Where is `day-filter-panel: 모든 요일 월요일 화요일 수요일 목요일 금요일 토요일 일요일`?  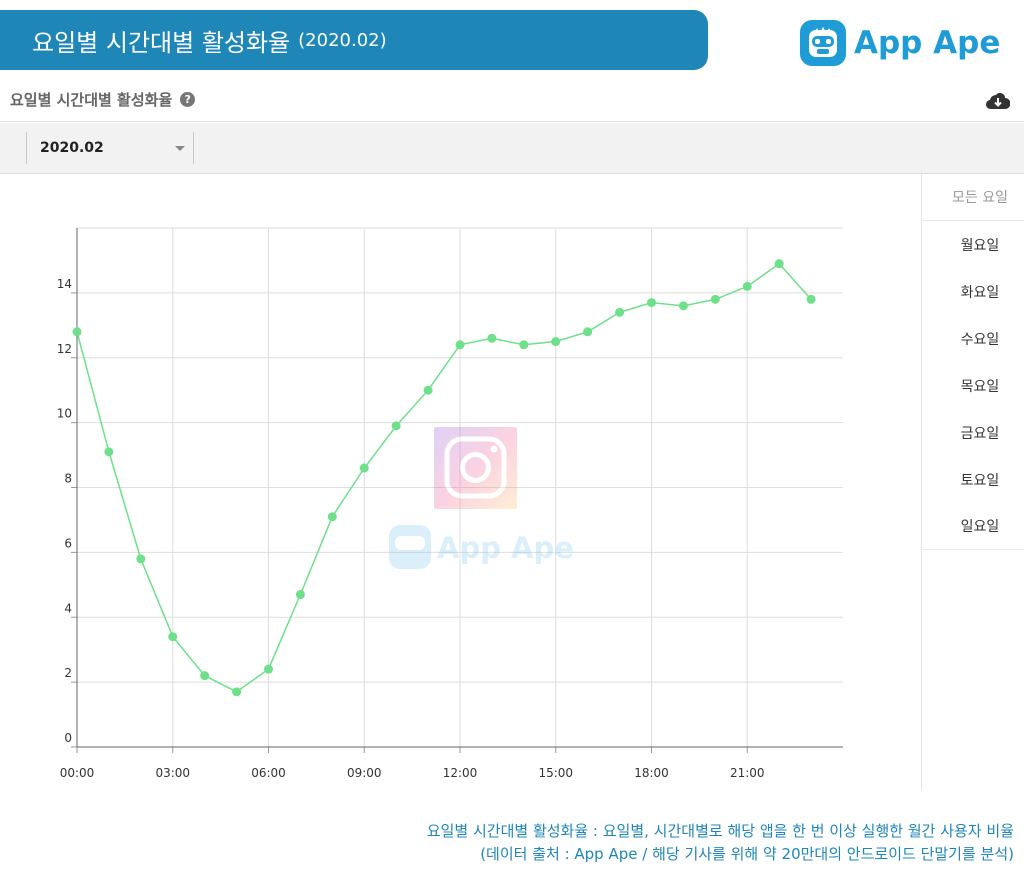
day-filter-panel: 모든 요일 월요일 화요일 수요일 목요일 금요일 토요일 일요일 is located at coordinates (972, 482).